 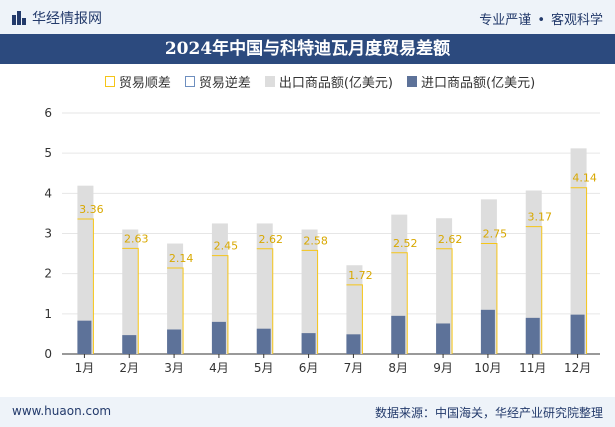 I want to click on footer-source: 数据来源：中国海关，华经产业研究院整理, so click(x=488, y=413).